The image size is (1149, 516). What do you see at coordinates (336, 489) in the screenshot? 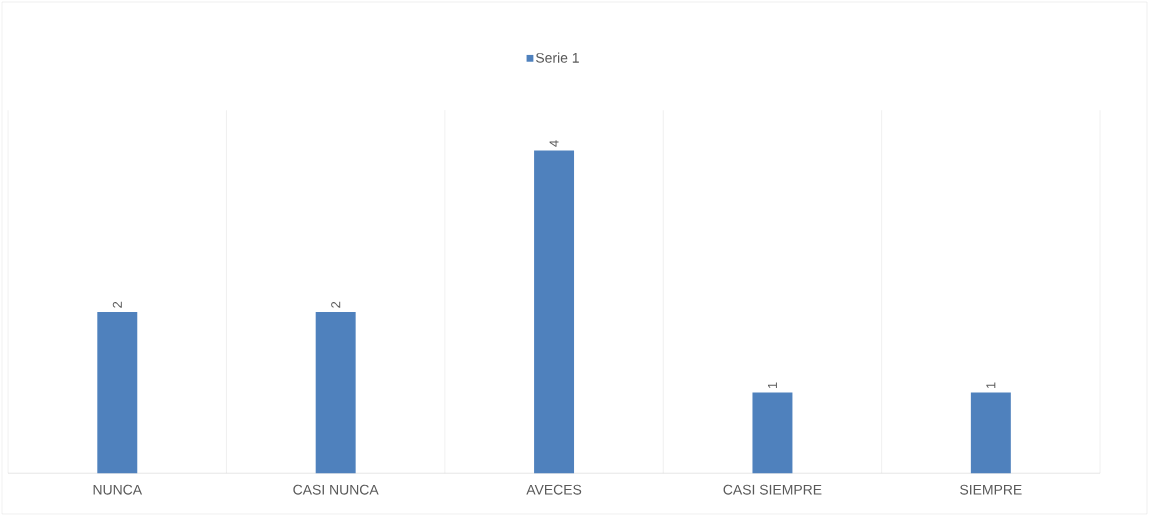
I see `x-tick-label: CASI NUNCA` at bounding box center [336, 489].